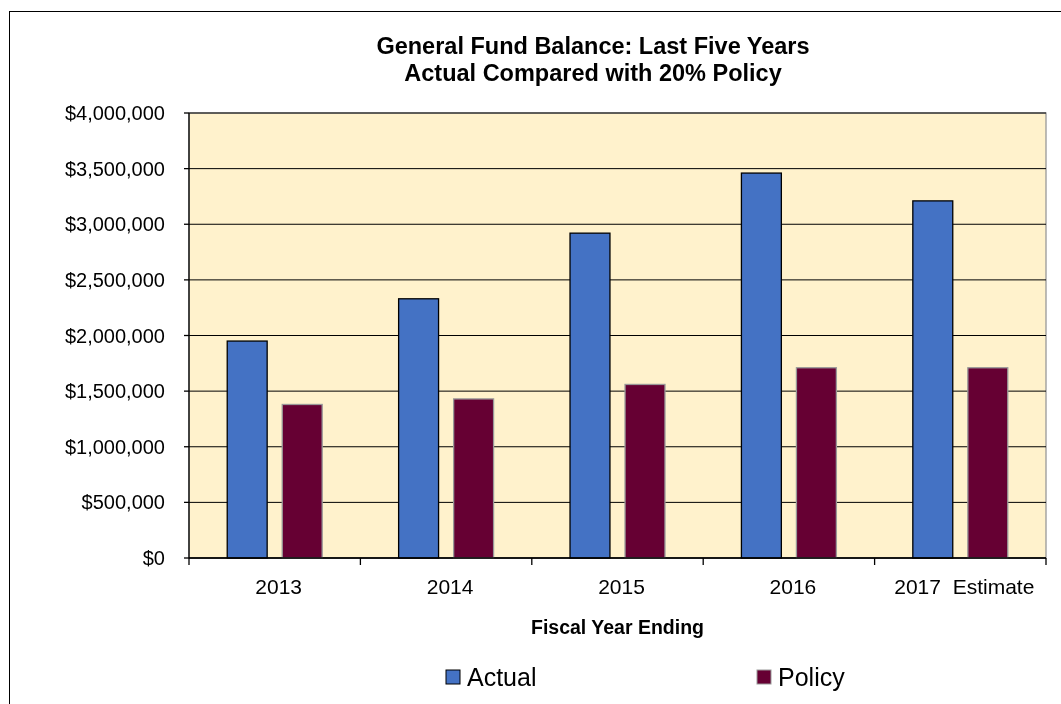  I want to click on legend-label: Policy, so click(812, 676).